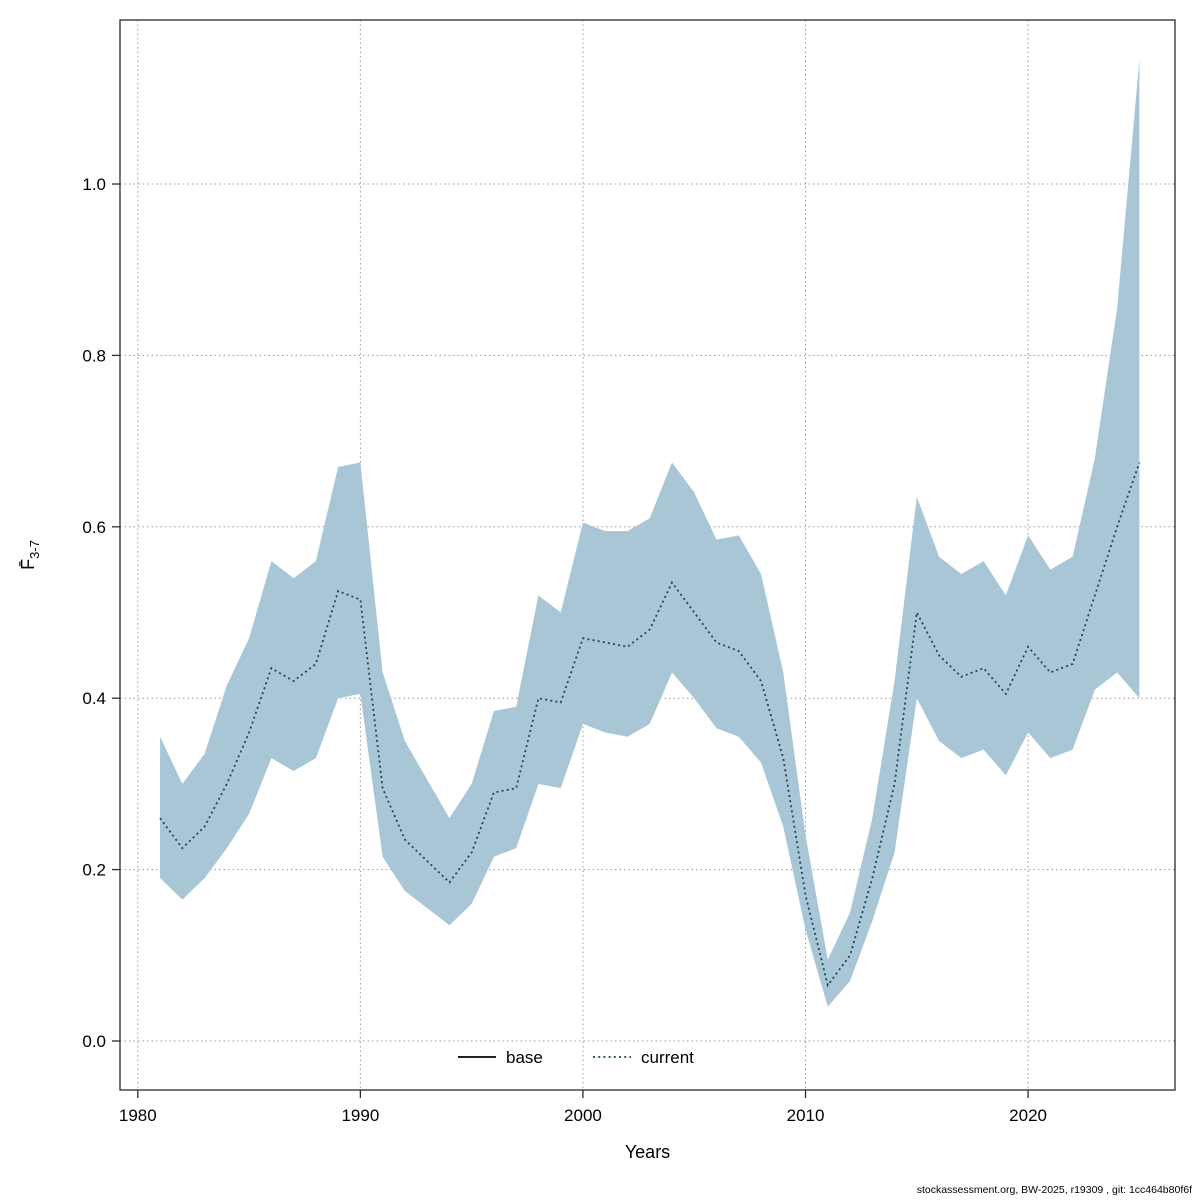 The height and width of the screenshot is (1200, 1200). What do you see at coordinates (94, 355) in the screenshot?
I see `y-tick-label: 0.8` at bounding box center [94, 355].